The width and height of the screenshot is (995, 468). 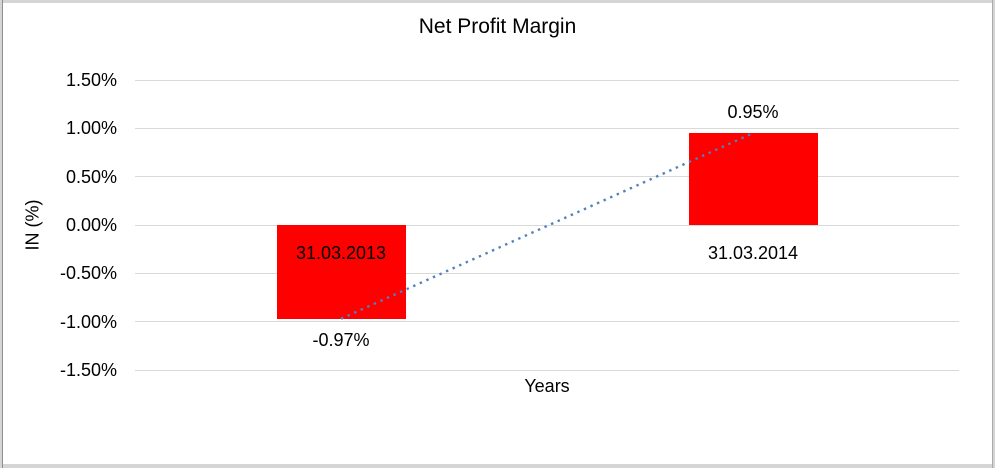 I want to click on frame-border-left-line, so click(x=2, y=234).